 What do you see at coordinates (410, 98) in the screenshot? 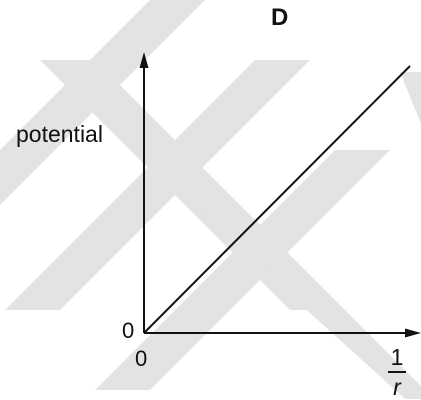
I see `watermark-stripe` at bounding box center [410, 98].